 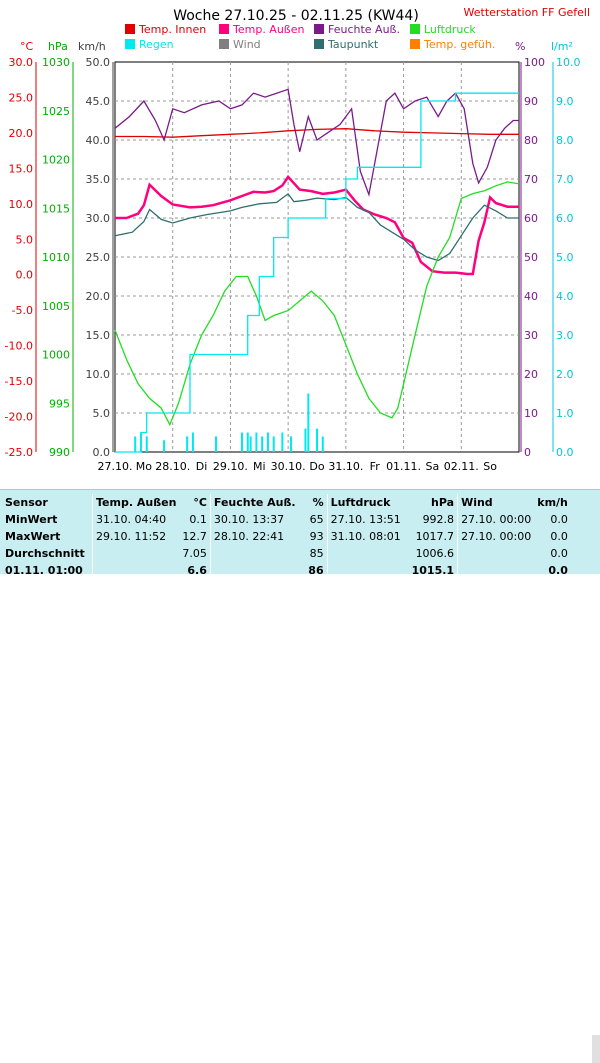 I want to click on rain-tick-label: 8.0, so click(x=565, y=140).